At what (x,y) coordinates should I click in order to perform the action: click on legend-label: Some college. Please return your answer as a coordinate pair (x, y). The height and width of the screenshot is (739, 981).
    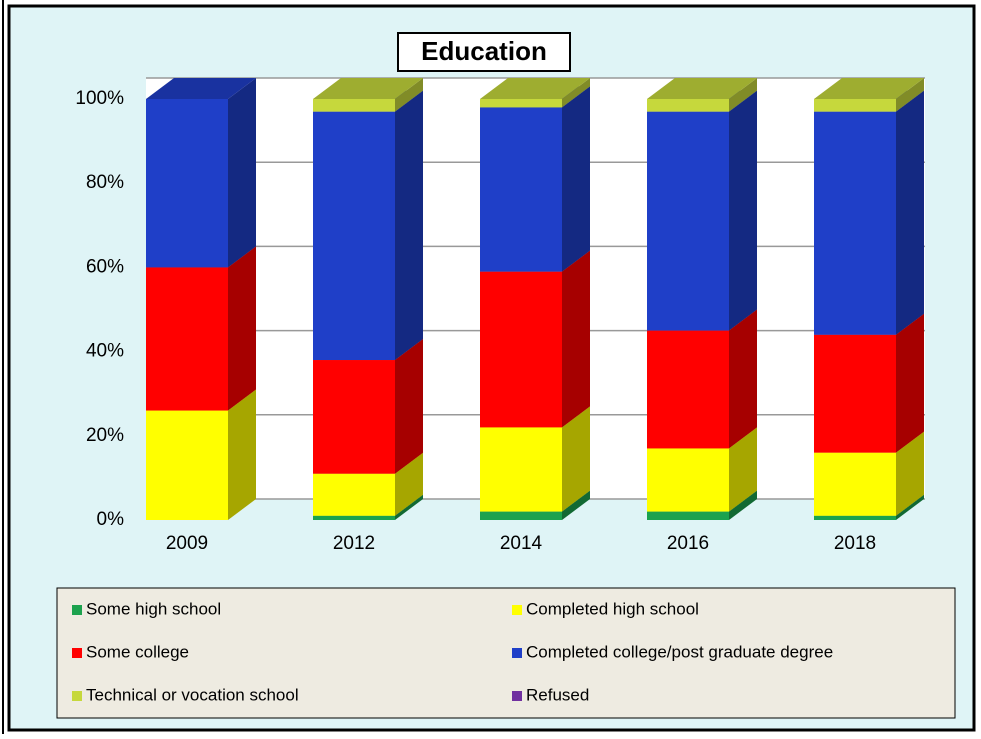
    Looking at the image, I should click on (137, 651).